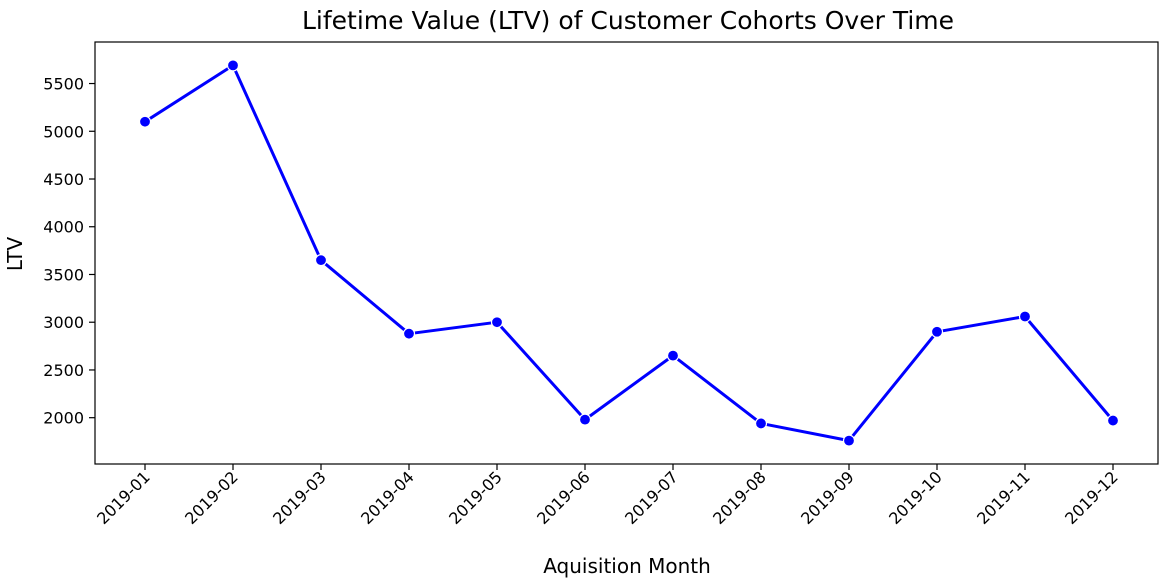  Describe the element at coordinates (211, 497) in the screenshot. I see `x-tick-label: 2019-02` at that location.